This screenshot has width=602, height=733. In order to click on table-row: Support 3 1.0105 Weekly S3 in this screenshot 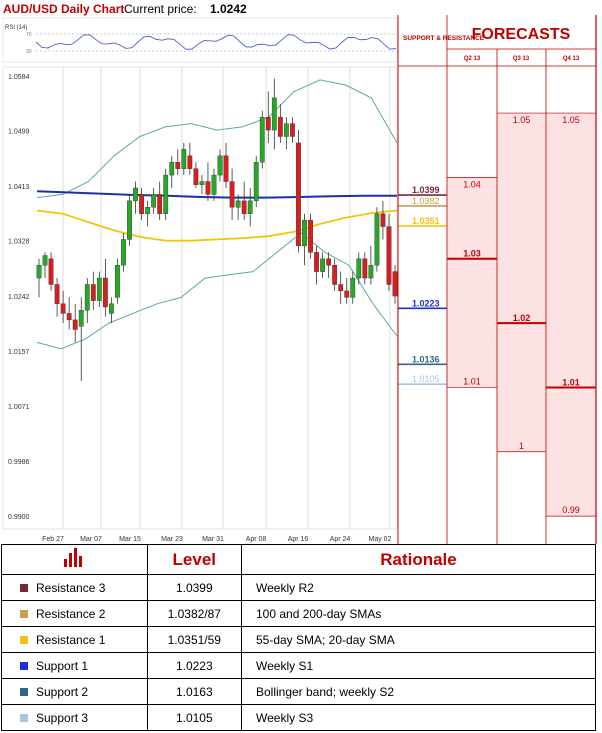, I will do `click(299, 717)`.